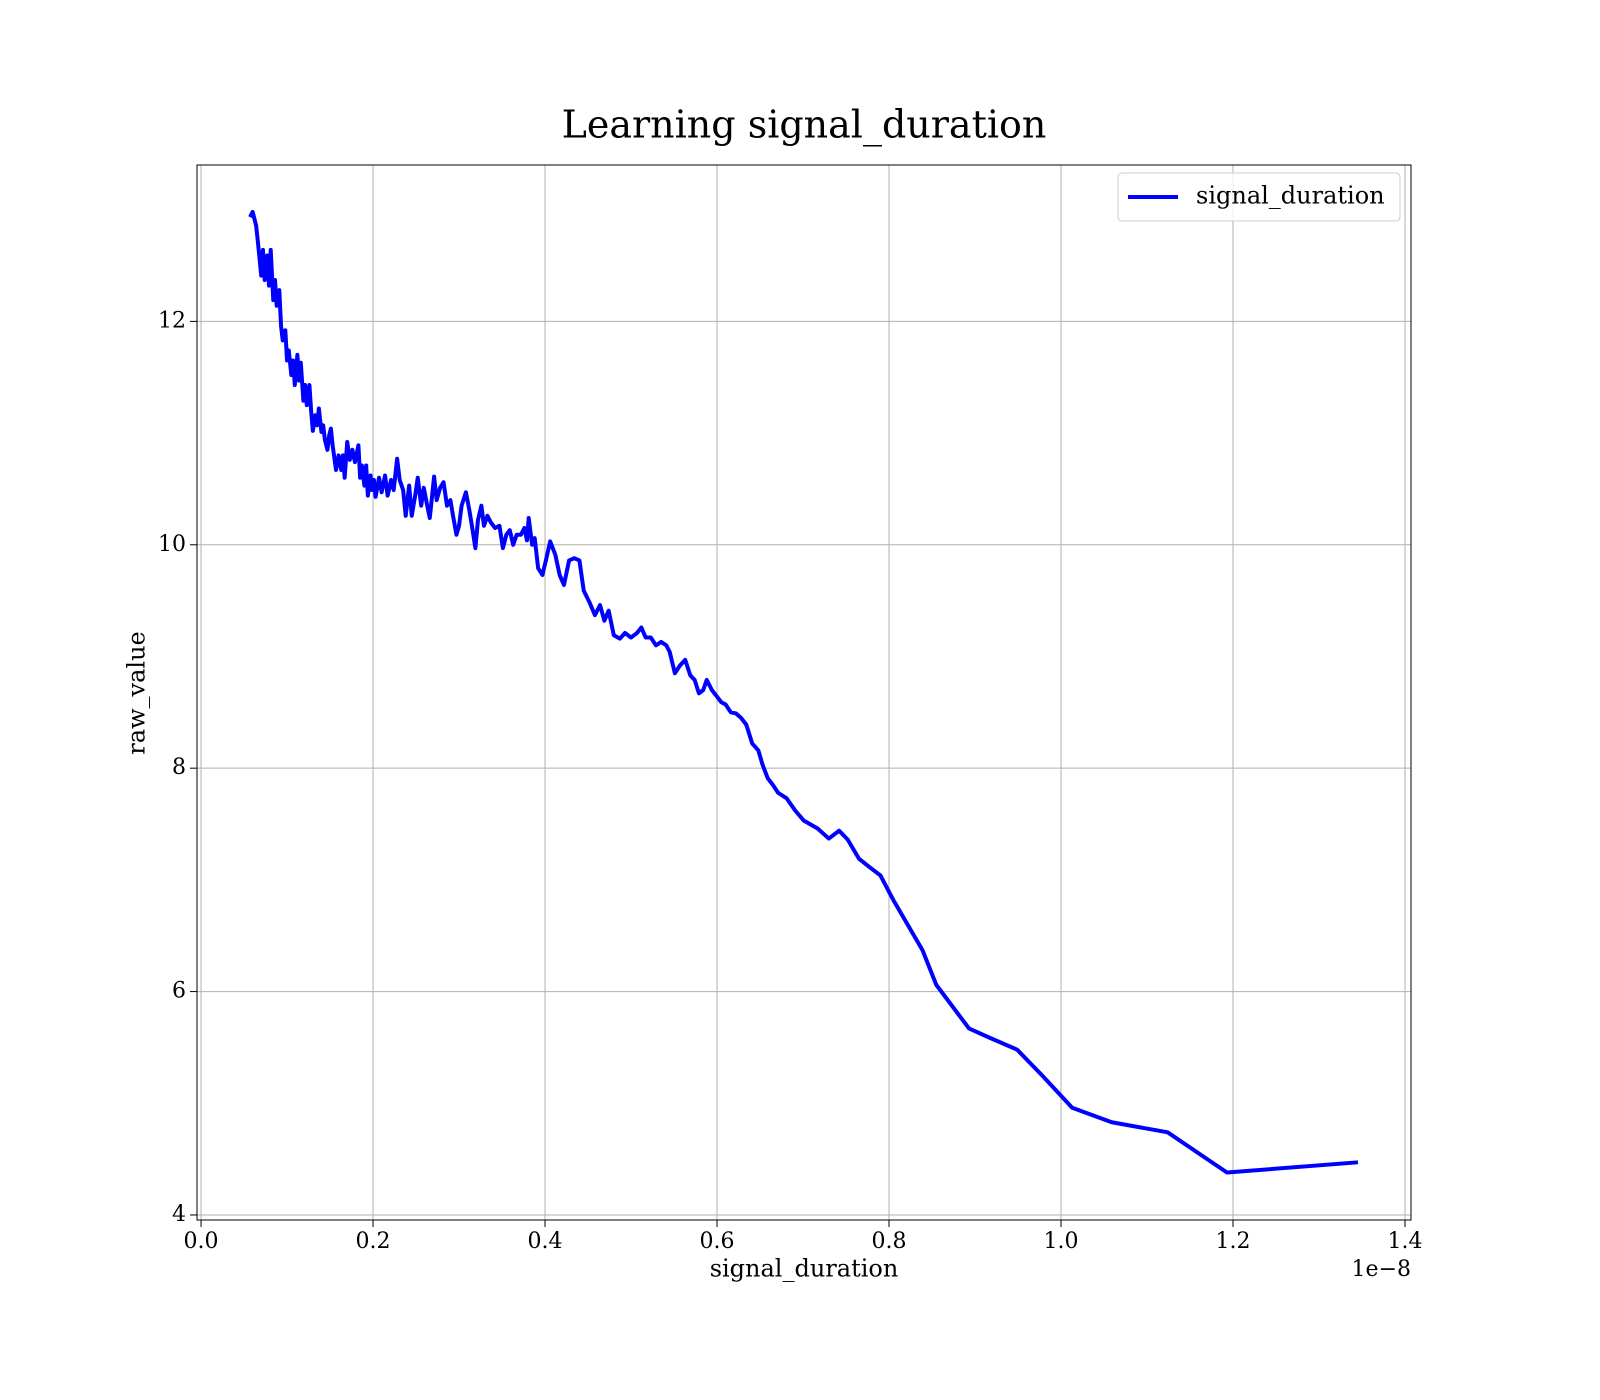 Image resolution: width=1600 pixels, height=1400 pixels. I want to click on legend-label: signal_duration, so click(1290, 196).